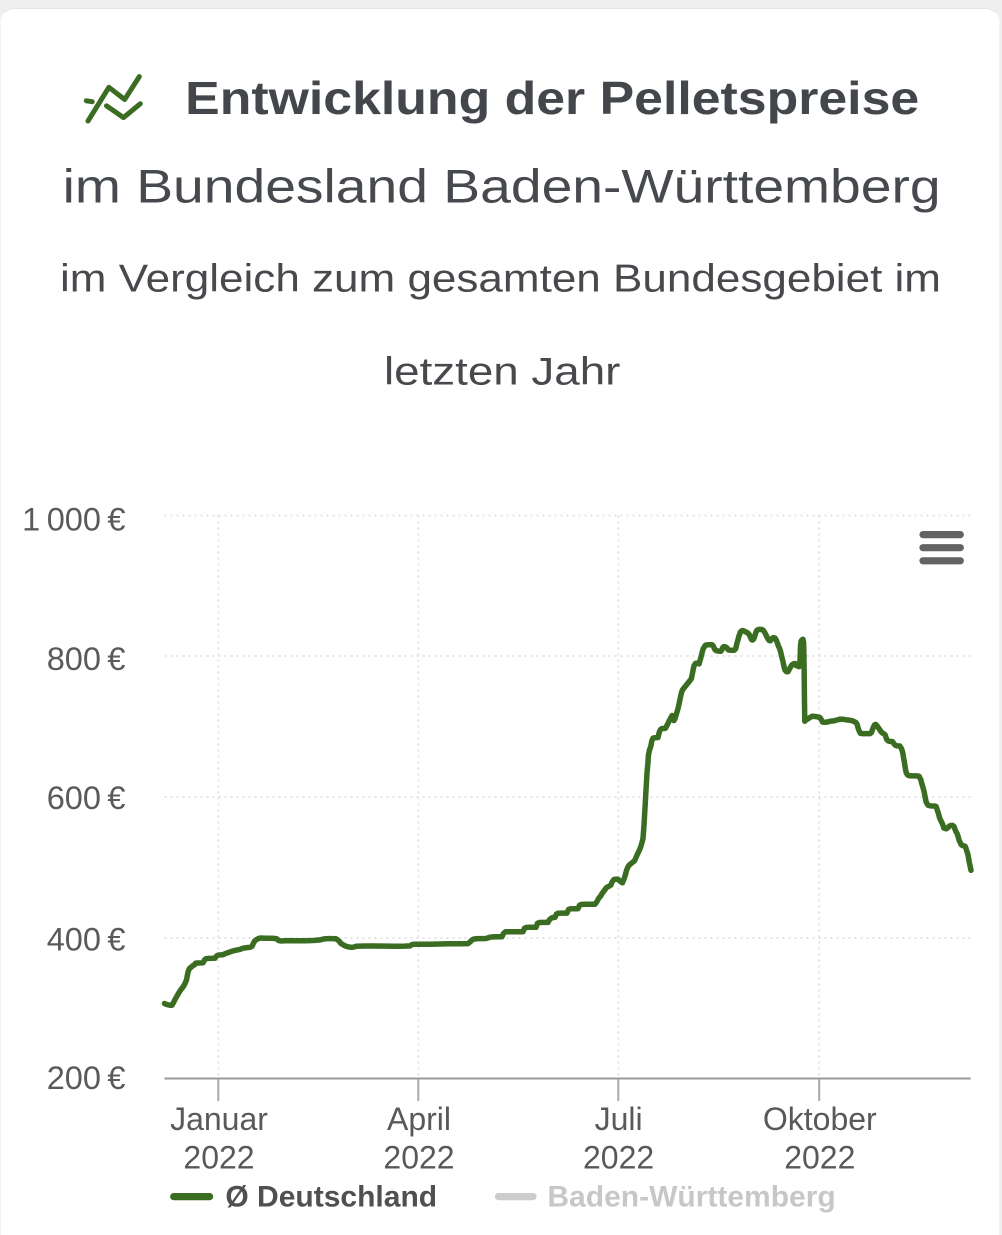 This screenshot has width=1002, height=1235. What do you see at coordinates (86, 1078) in the screenshot?
I see `svg-text: 200 €` at bounding box center [86, 1078].